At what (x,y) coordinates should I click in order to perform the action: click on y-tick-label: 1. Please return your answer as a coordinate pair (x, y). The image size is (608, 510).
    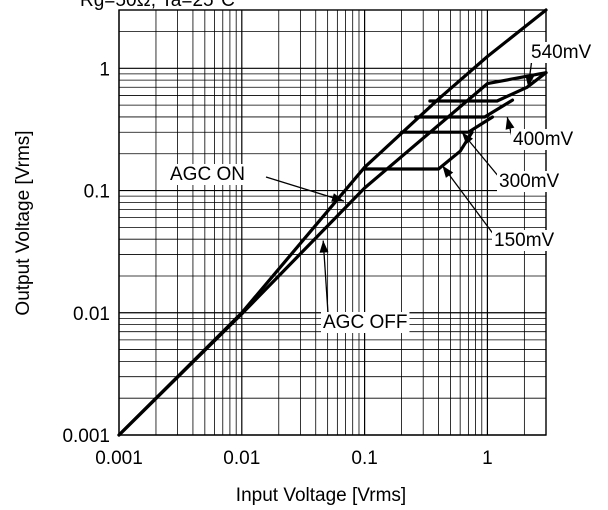
    Looking at the image, I should click on (104, 69).